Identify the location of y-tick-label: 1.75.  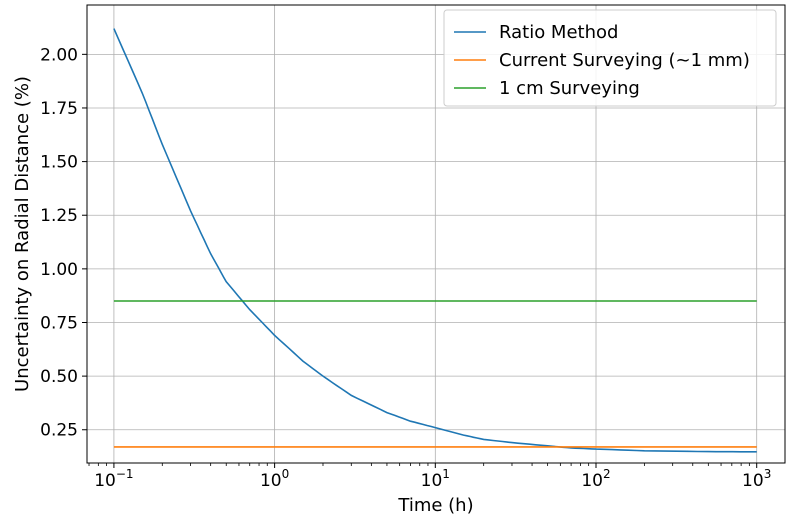
(59, 109).